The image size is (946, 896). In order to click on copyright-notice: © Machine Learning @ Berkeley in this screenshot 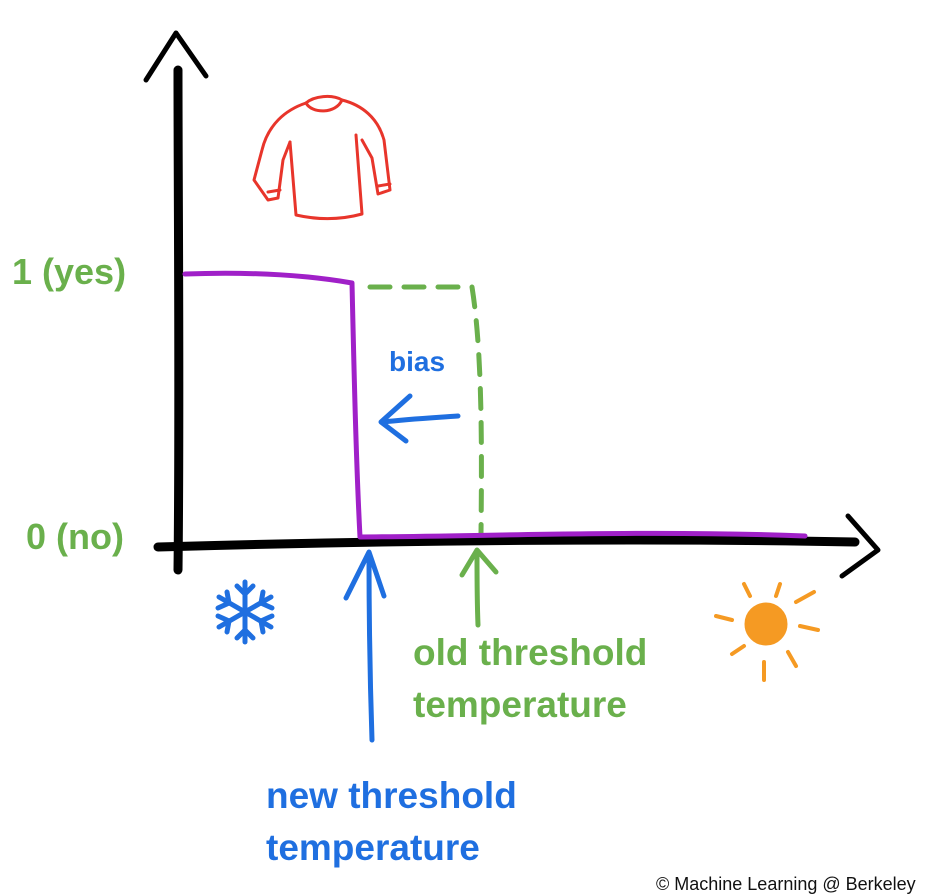, I will do `click(786, 884)`.